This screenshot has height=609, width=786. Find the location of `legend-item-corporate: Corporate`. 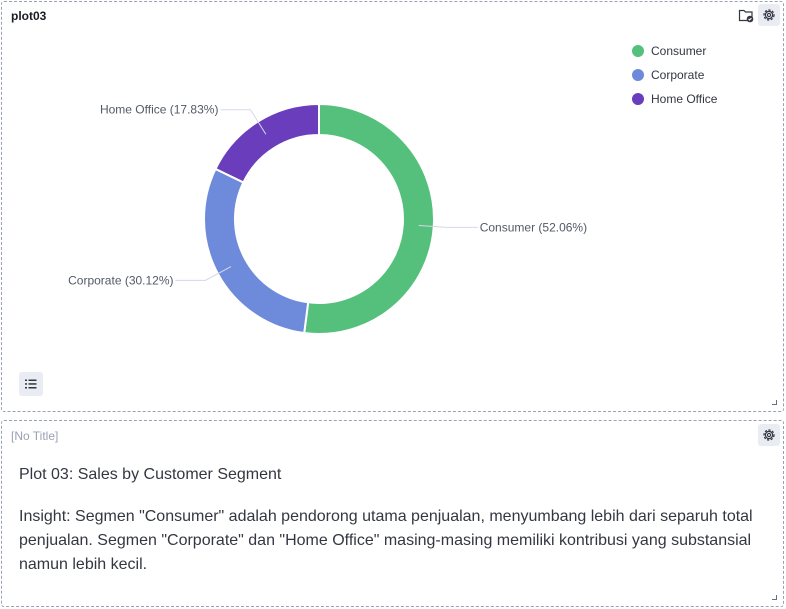

legend-item-corporate: Corporate is located at coordinates (674, 75).